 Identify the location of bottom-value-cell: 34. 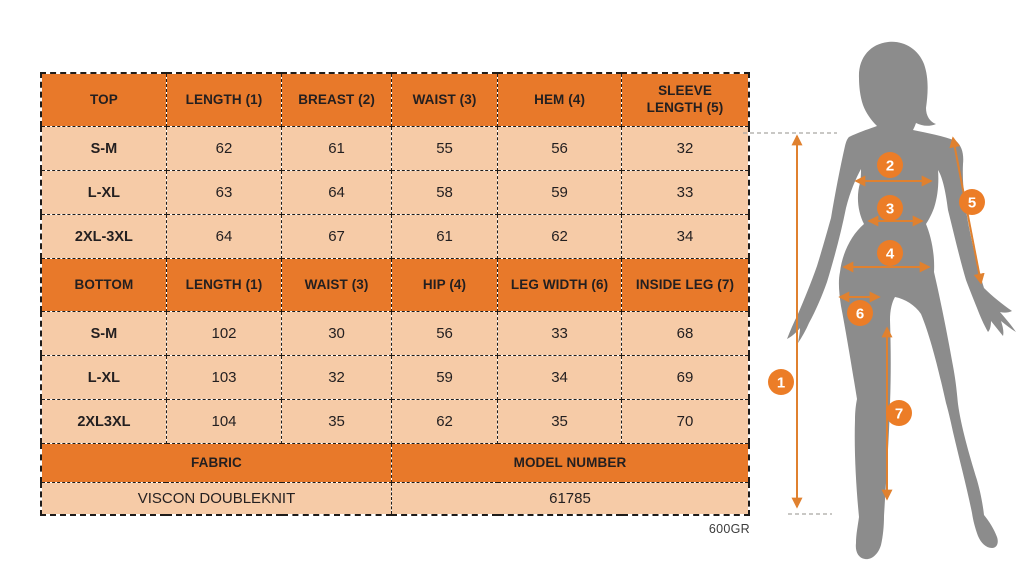
(560, 377).